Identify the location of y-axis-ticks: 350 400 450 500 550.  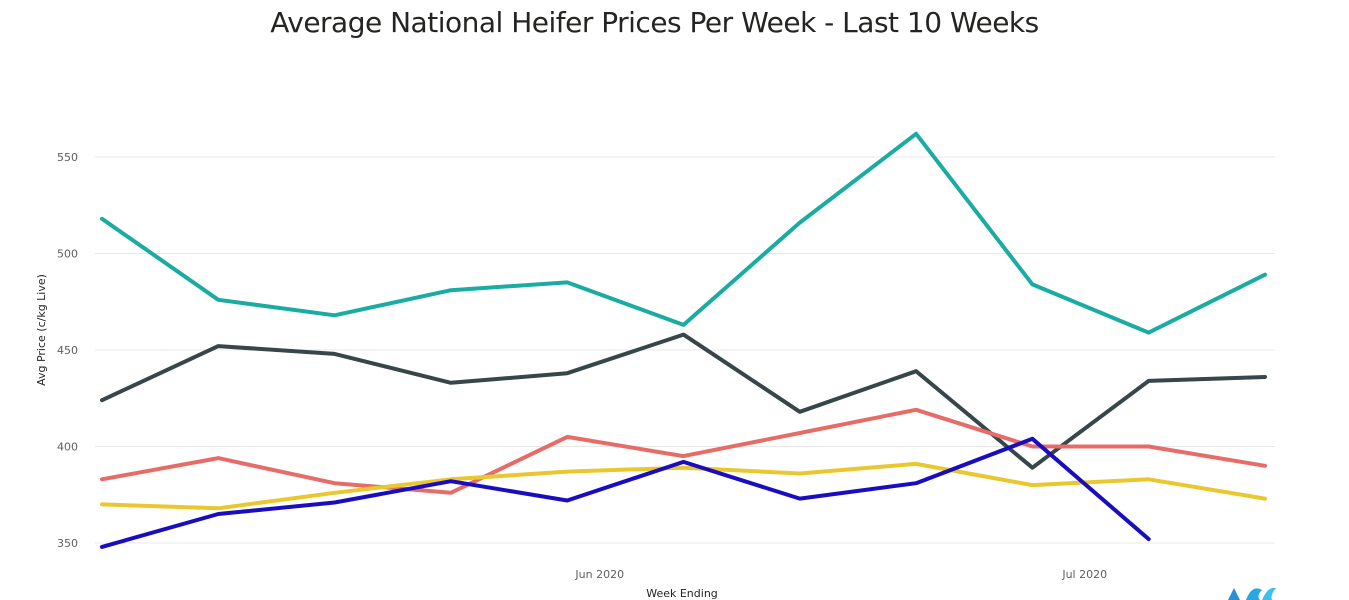
(67, 350).